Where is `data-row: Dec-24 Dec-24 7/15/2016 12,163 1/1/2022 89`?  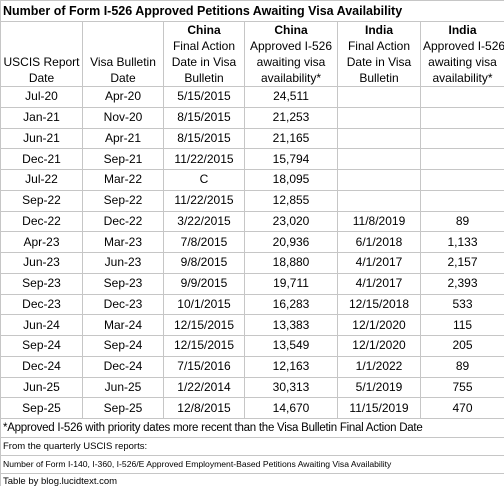
data-row: Dec-24 Dec-24 7/15/2016 12,163 1/1/2022 89 is located at coordinates (252, 366).